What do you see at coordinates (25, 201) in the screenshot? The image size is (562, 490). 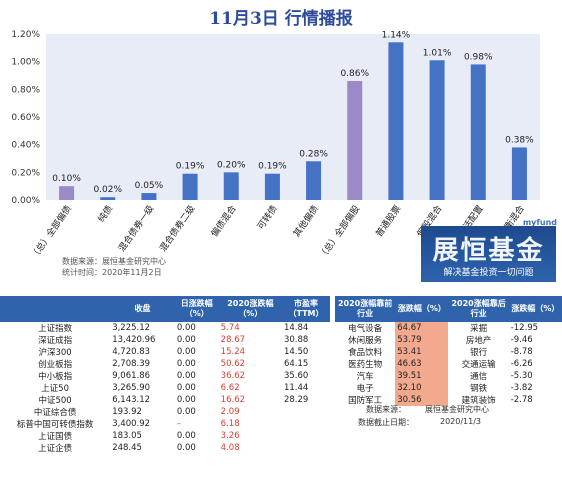 I see `y-tick-label: 0.00%` at bounding box center [25, 201].